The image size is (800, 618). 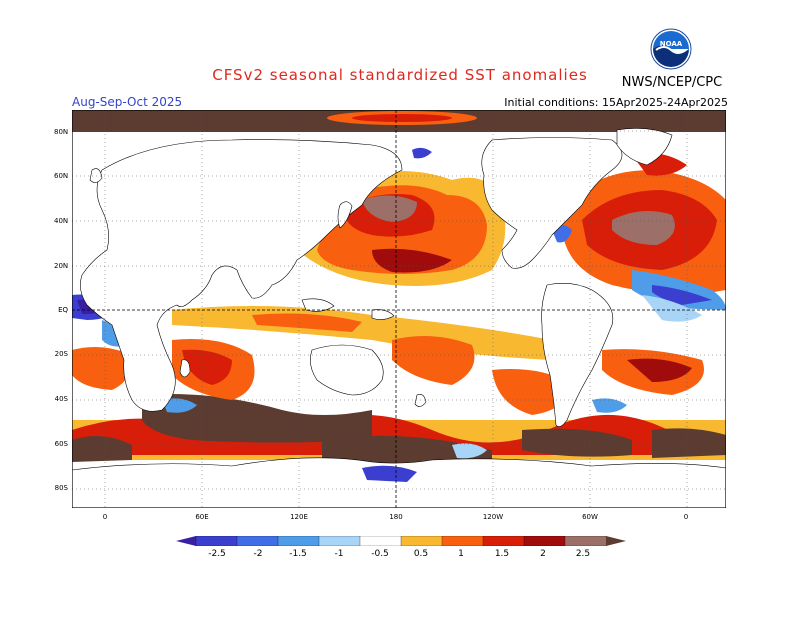 What do you see at coordinates (590, 517) in the screenshot?
I see `lon-label: 60W` at bounding box center [590, 517].